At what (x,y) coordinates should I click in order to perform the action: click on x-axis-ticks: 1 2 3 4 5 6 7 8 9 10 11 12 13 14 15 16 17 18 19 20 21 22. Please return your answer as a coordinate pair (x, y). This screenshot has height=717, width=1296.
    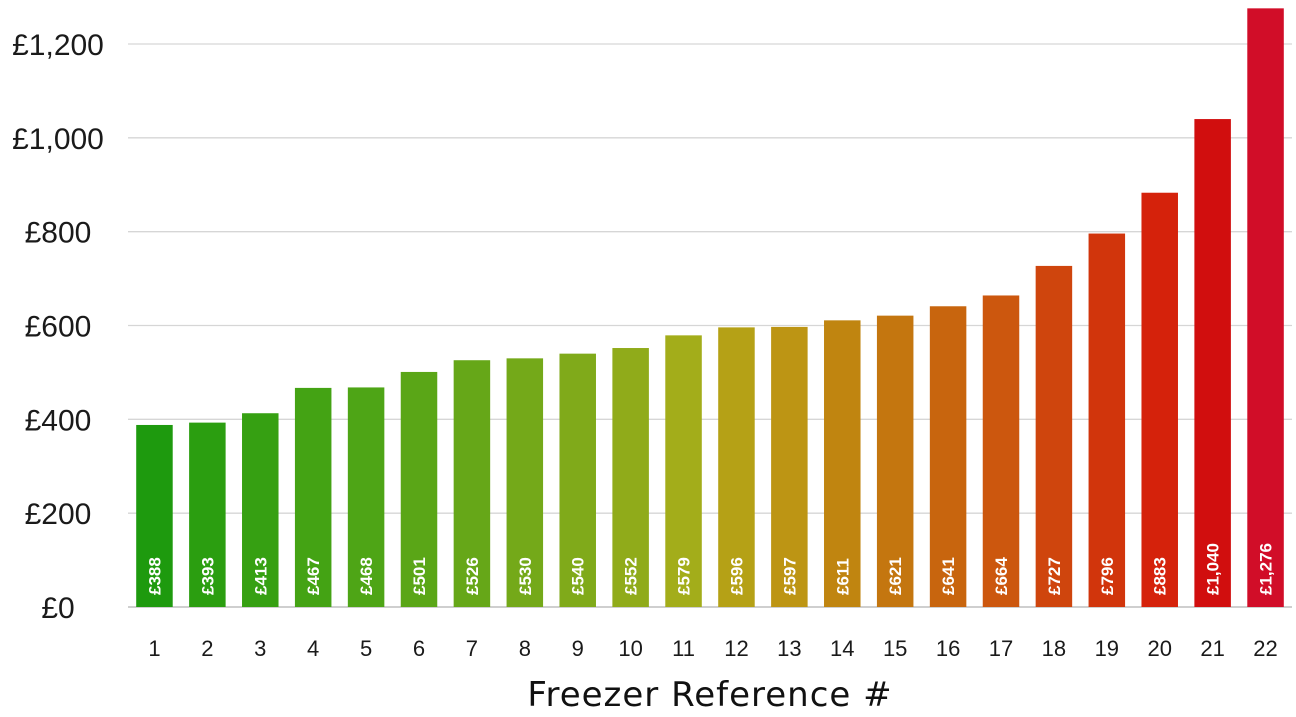
    Looking at the image, I should click on (712, 648).